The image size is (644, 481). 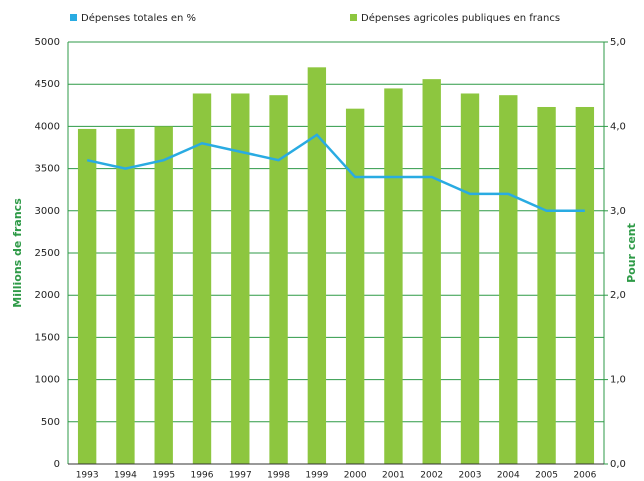 I want to click on y2-tick-label: 0,0, so click(x=618, y=464).